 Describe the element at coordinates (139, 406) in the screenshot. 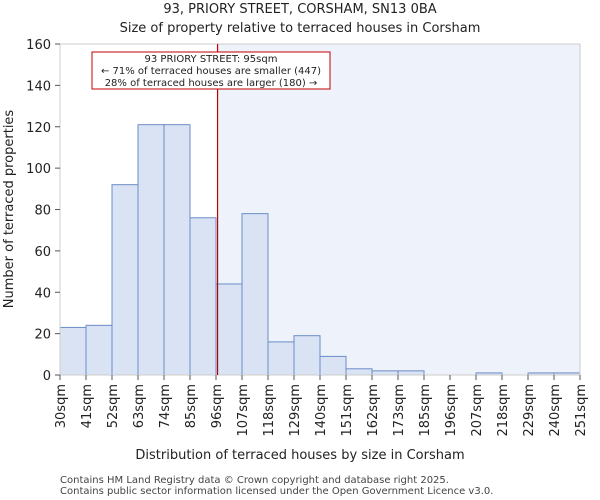

I see `x-tick-label: 63sqm` at that location.